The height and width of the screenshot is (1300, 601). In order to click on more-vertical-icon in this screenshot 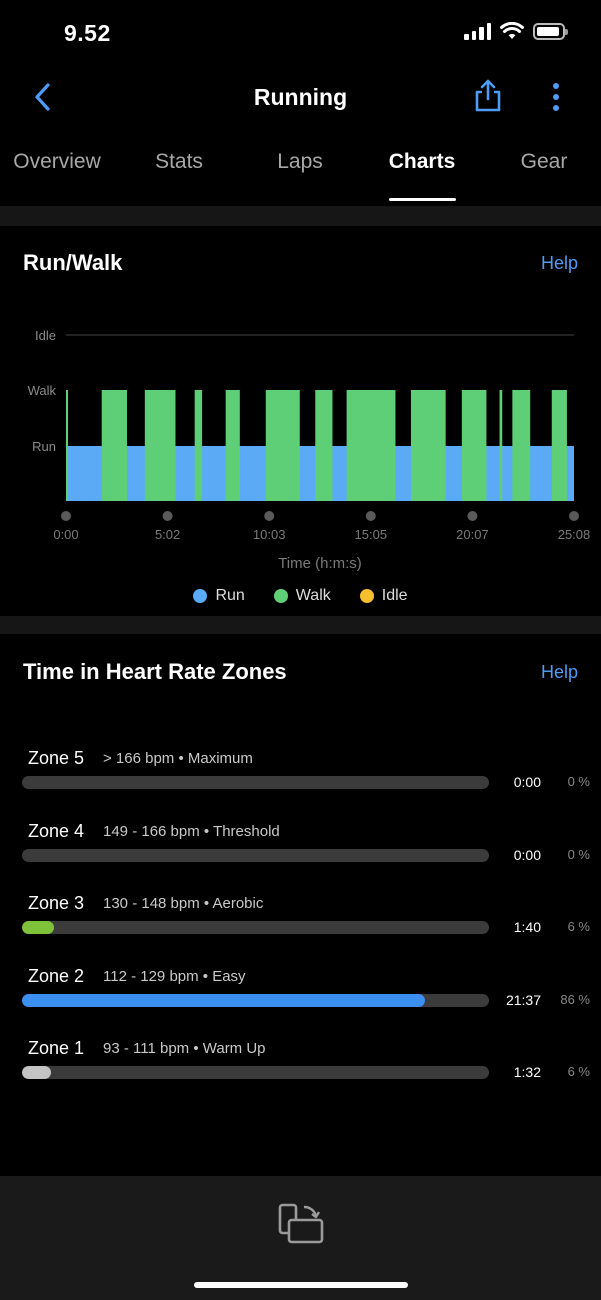, I will do `click(556, 97)`.